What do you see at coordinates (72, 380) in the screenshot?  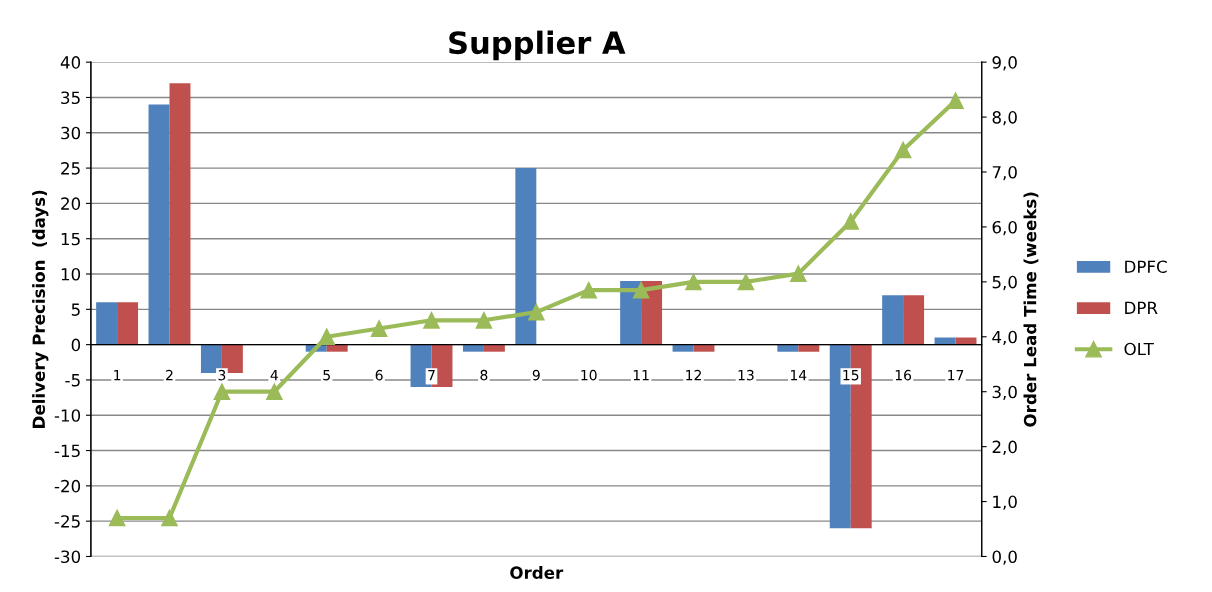 I see `y-tick-label: -5` at bounding box center [72, 380].